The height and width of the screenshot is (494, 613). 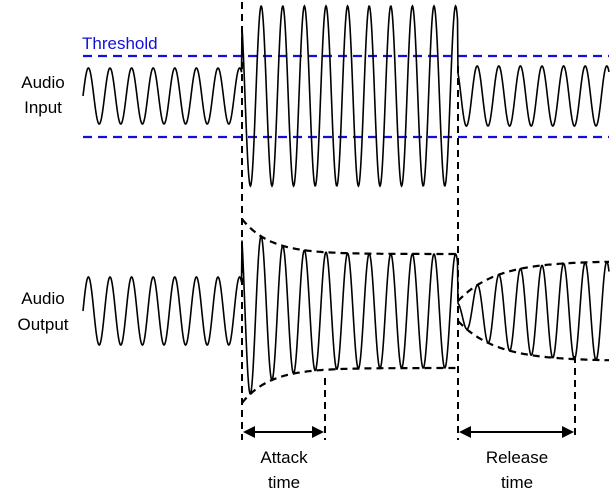 I want to click on audio-output-label-line1: Audio, so click(x=42, y=298).